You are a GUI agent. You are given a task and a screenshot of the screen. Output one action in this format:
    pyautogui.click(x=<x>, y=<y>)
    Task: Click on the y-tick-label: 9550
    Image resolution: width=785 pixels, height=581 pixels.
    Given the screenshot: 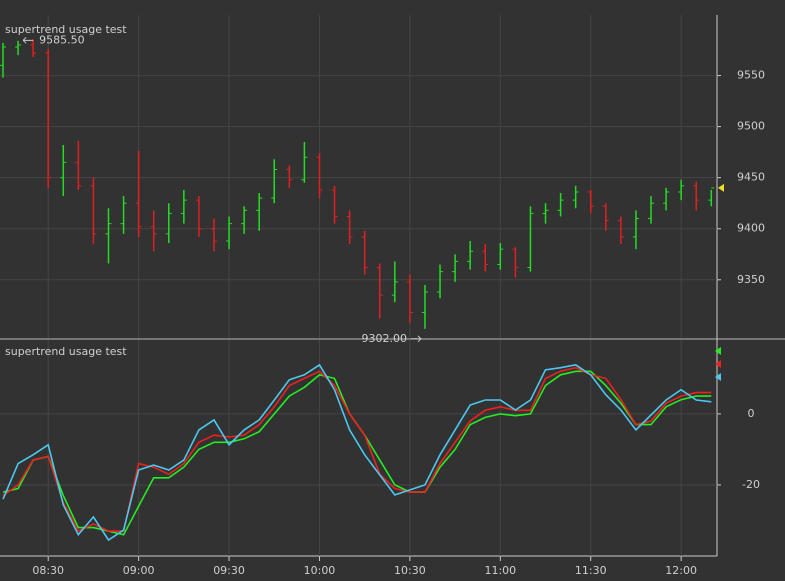 What is the action you would take?
    pyautogui.click(x=751, y=75)
    